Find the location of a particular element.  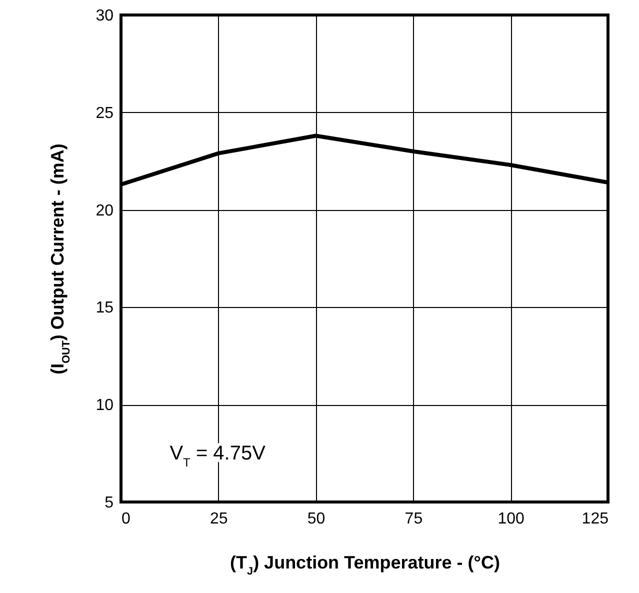

x-tick-label: 125 is located at coordinates (595, 519).